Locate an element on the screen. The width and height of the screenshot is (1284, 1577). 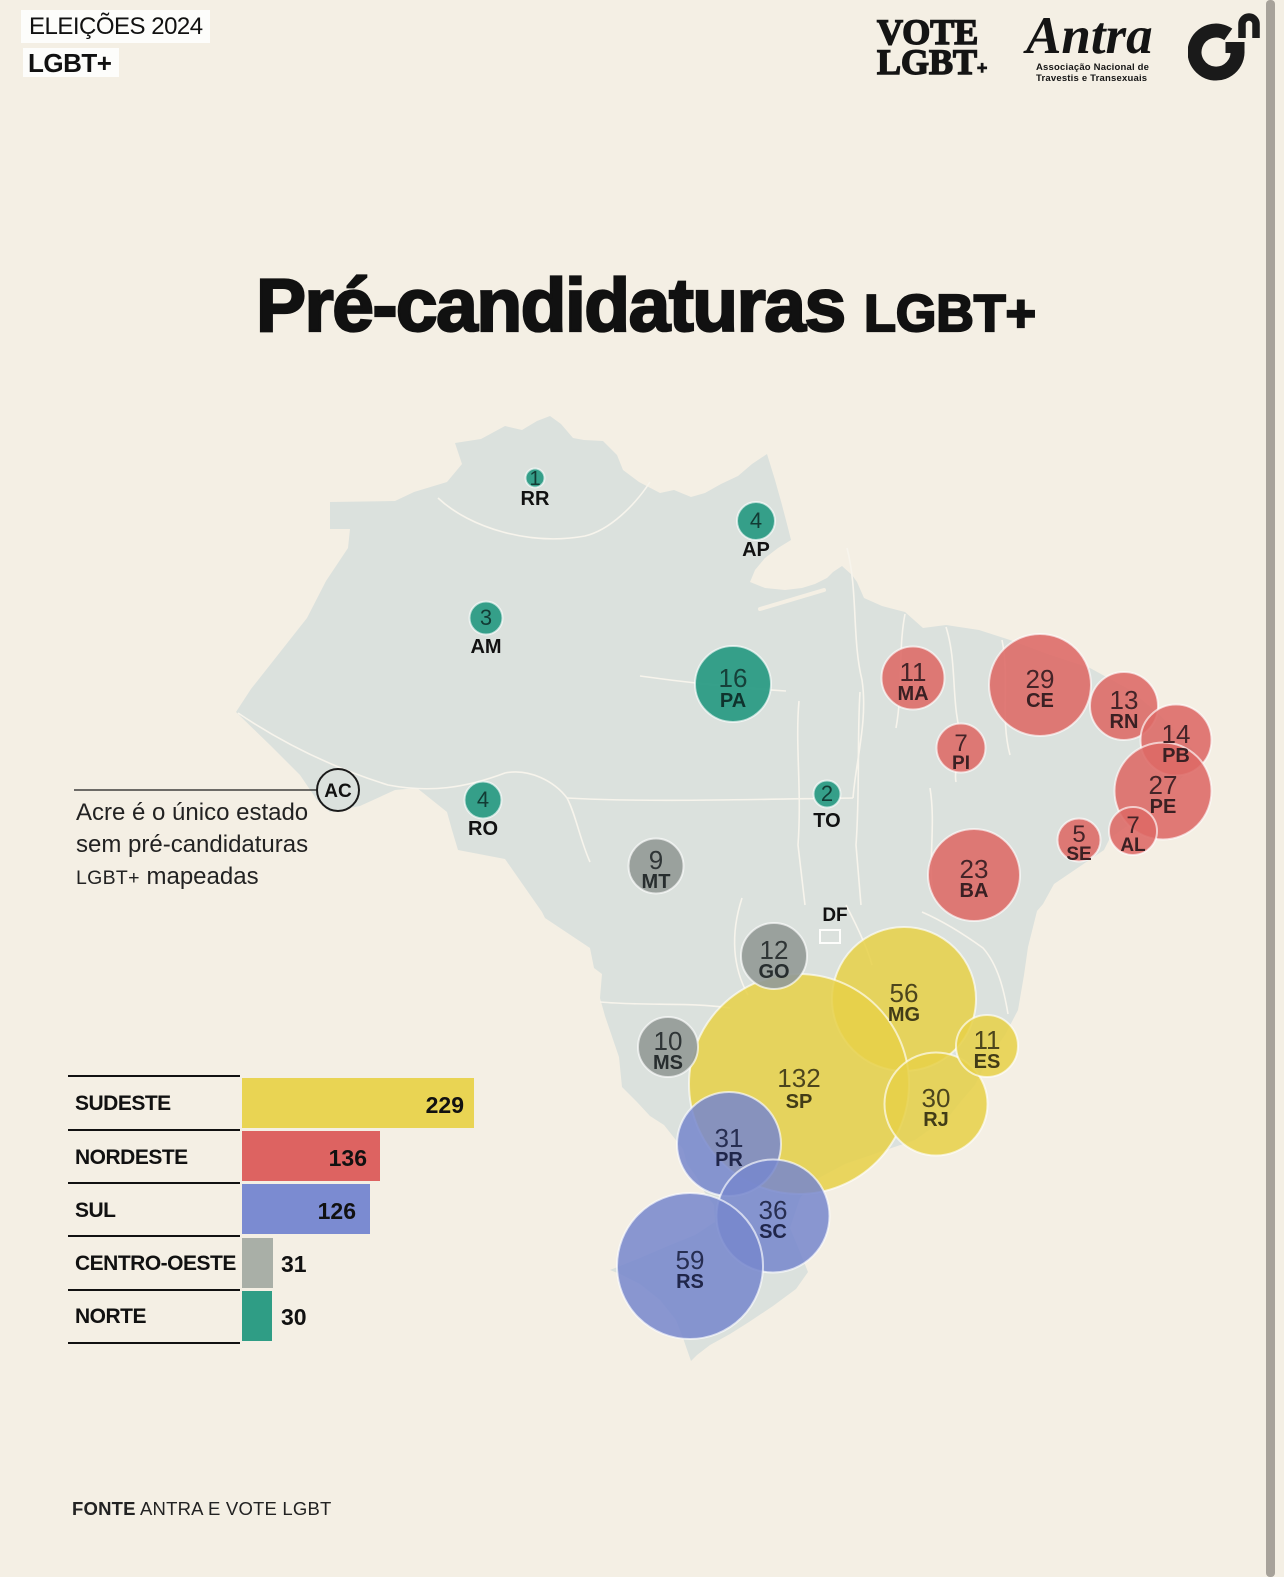
svg-text: 56 is located at coordinates (904, 993).